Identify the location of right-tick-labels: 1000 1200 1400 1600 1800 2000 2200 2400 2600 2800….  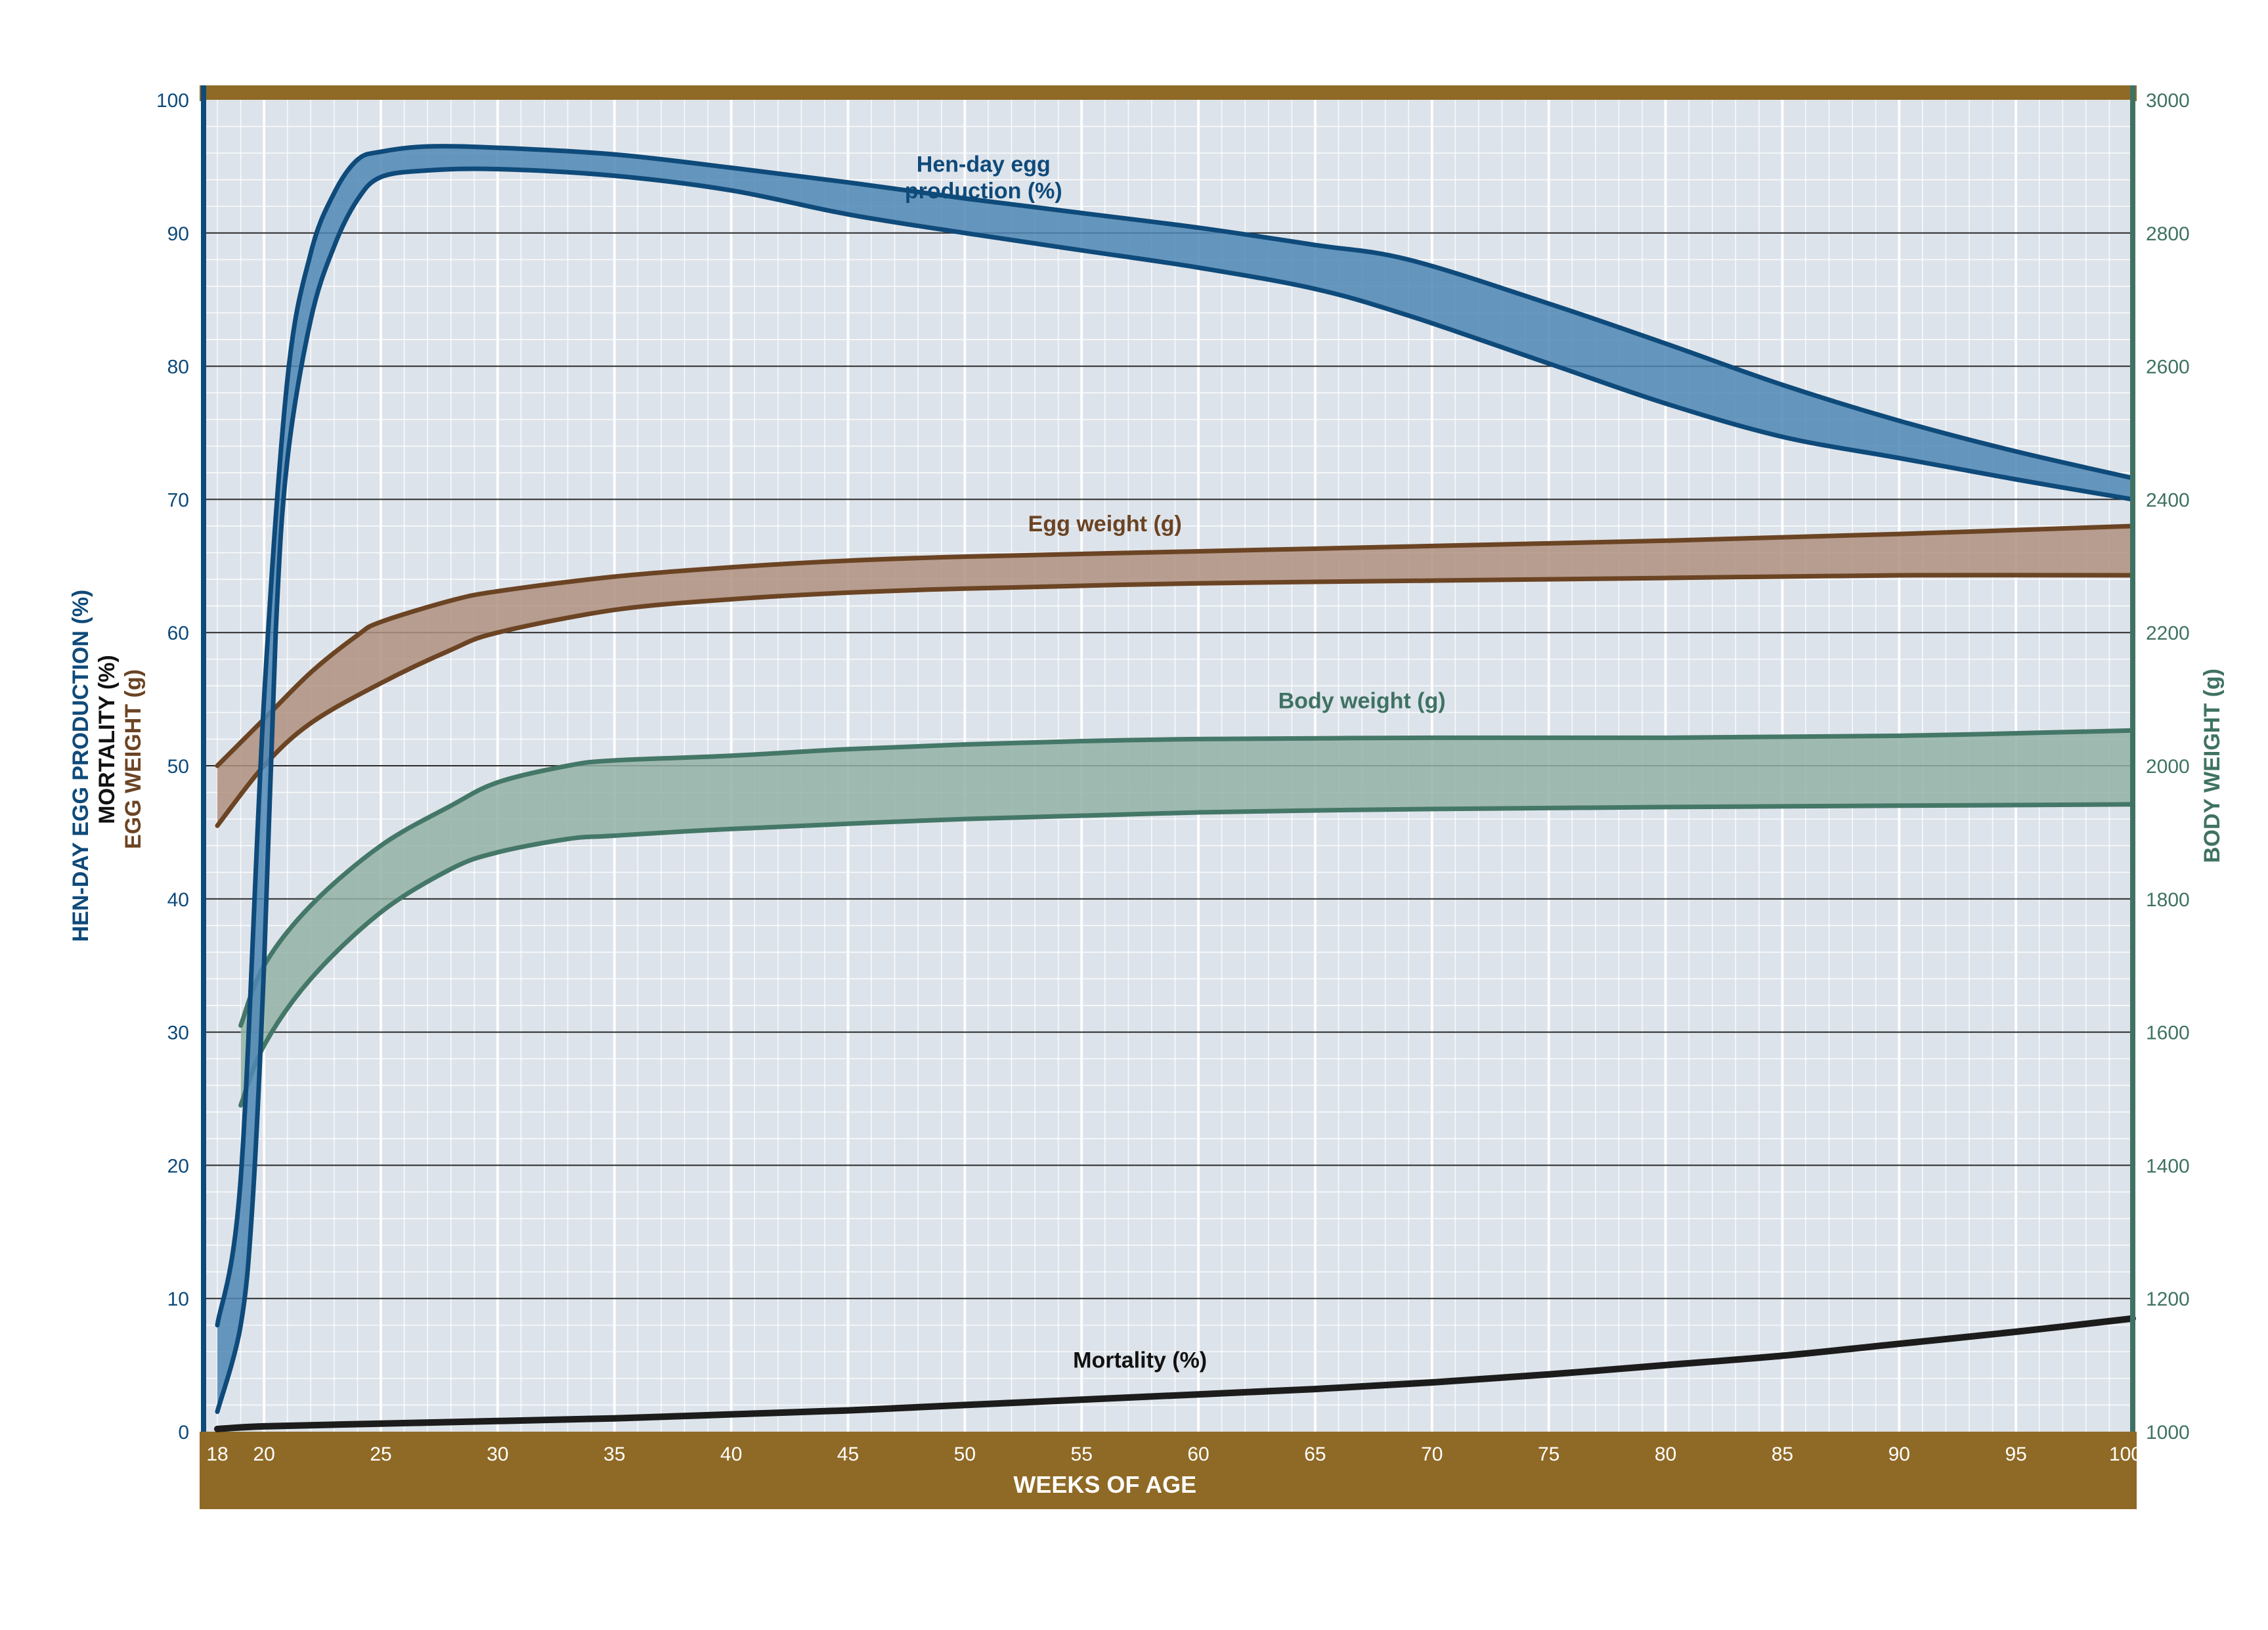
(2168, 766).